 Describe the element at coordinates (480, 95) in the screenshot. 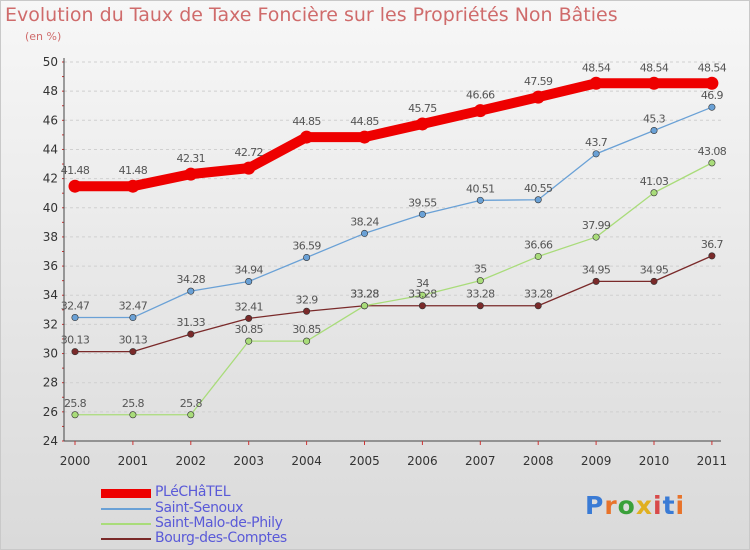

I see `data-label: 46.66` at that location.